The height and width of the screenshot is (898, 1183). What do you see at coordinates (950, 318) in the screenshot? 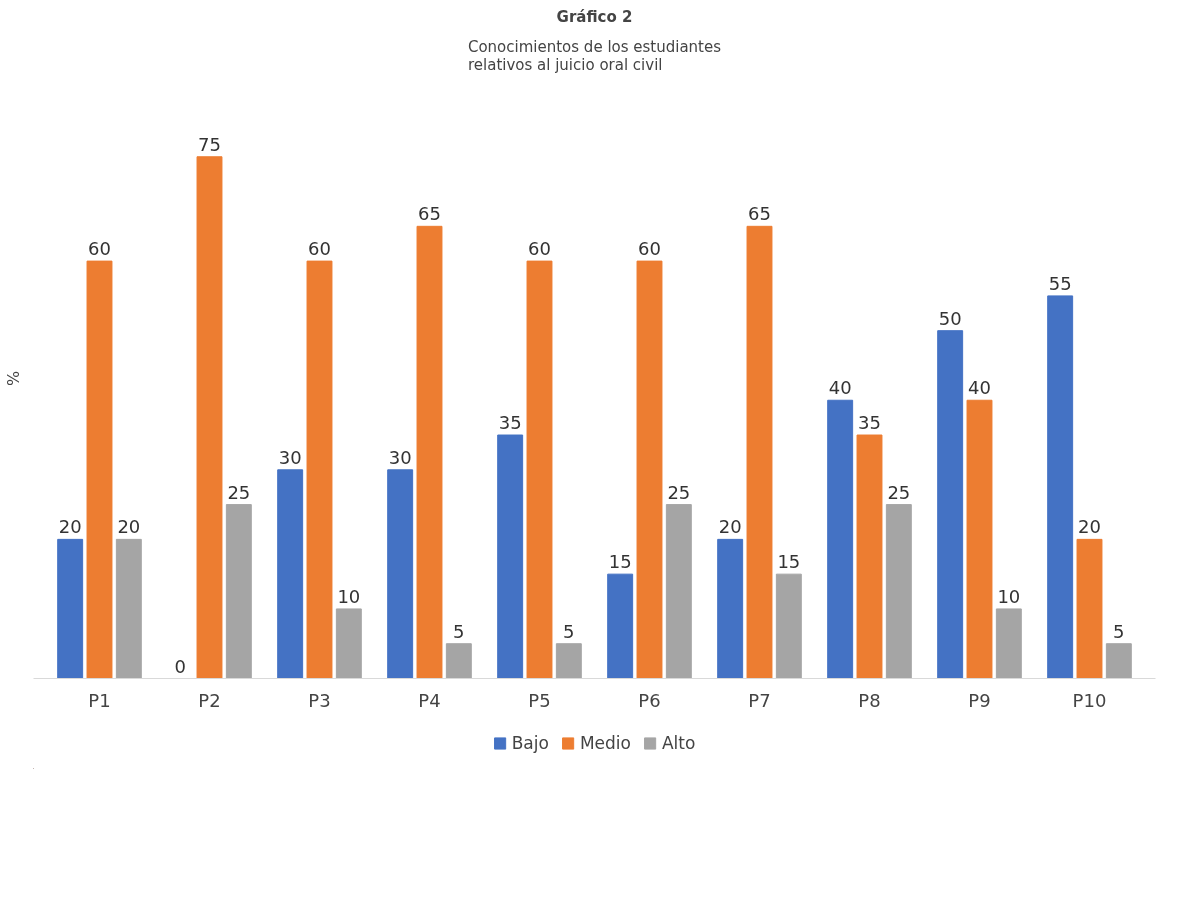
I see `data-label: 50` at bounding box center [950, 318].